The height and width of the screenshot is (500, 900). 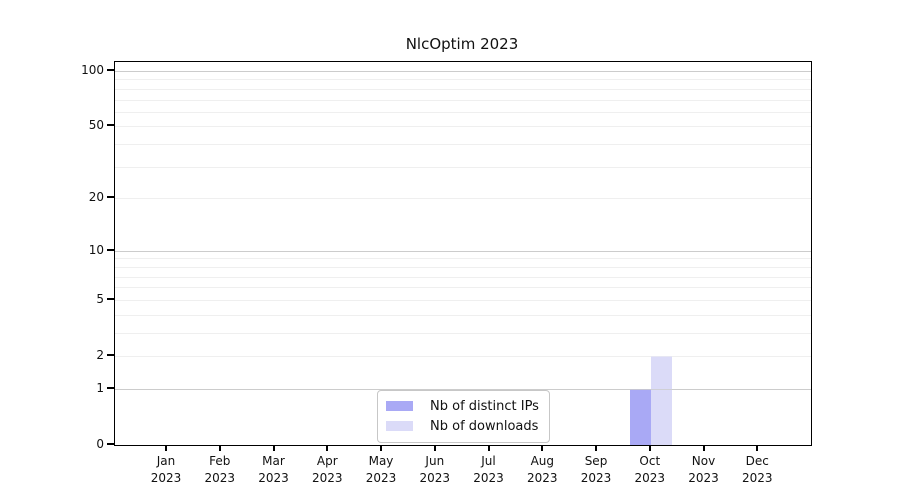 What do you see at coordinates (661, 400) in the screenshot?
I see `bar-downloads-oct` at bounding box center [661, 400].